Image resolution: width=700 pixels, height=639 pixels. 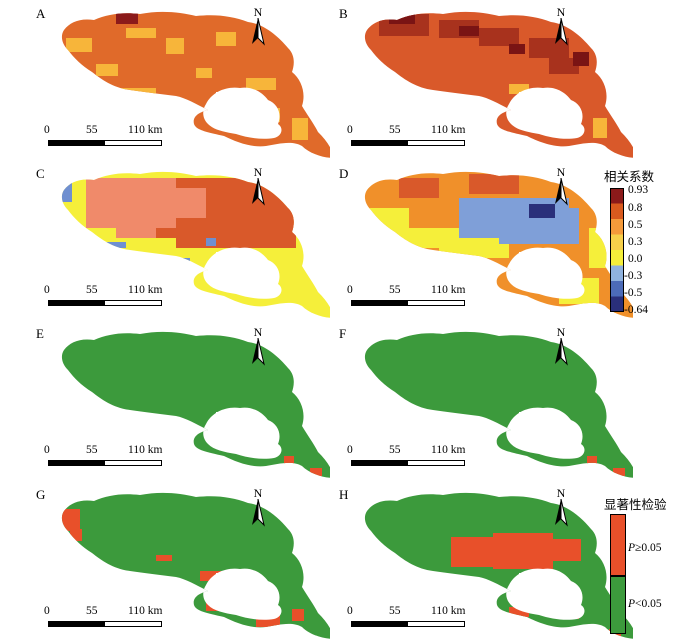 What do you see at coordinates (644, 548) in the screenshot?
I see `significance-label-ge: P≥0.05` at bounding box center [644, 548].